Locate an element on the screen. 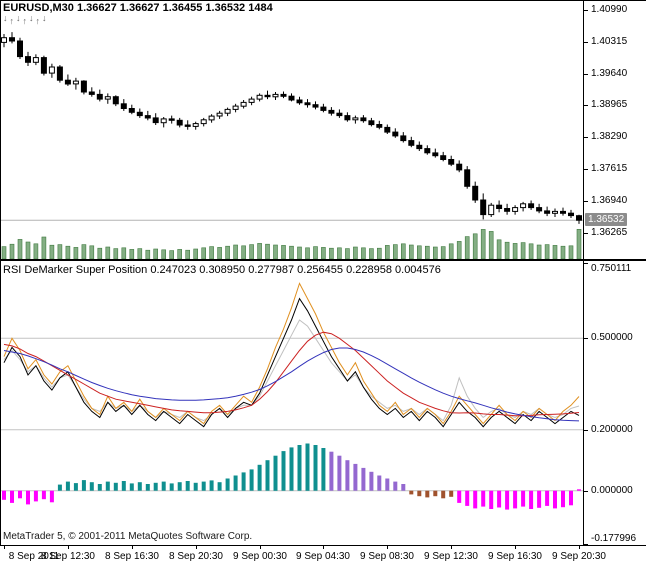 This screenshot has width=646, height=569. top-border is located at coordinates (323, 0).